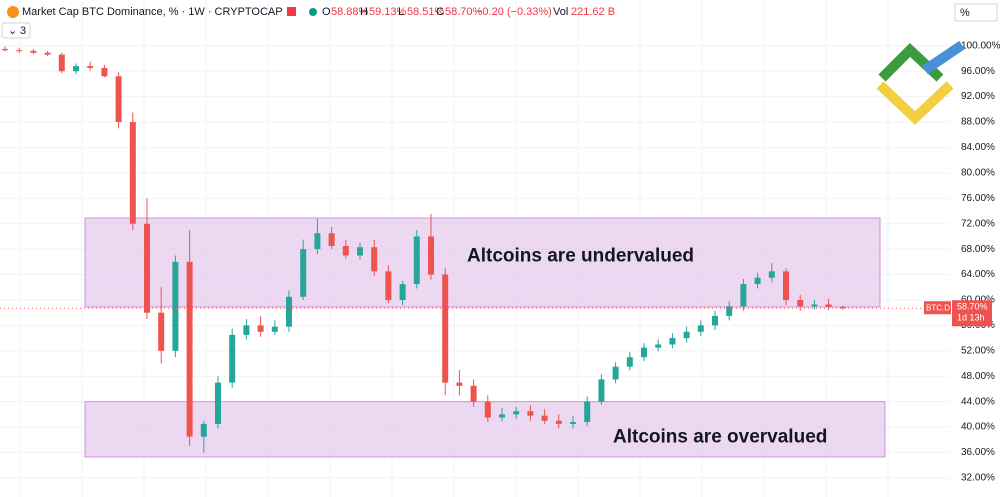 This screenshot has width=1000, height=497. I want to click on y-tick-label: 92.00%, so click(978, 96).